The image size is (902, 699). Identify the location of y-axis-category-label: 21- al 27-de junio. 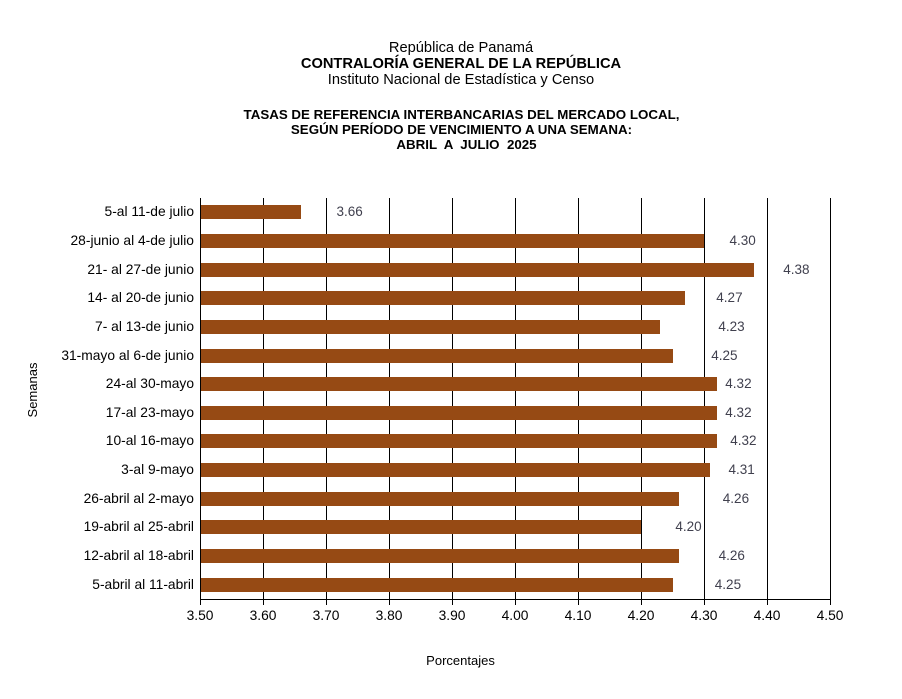
(140, 269).